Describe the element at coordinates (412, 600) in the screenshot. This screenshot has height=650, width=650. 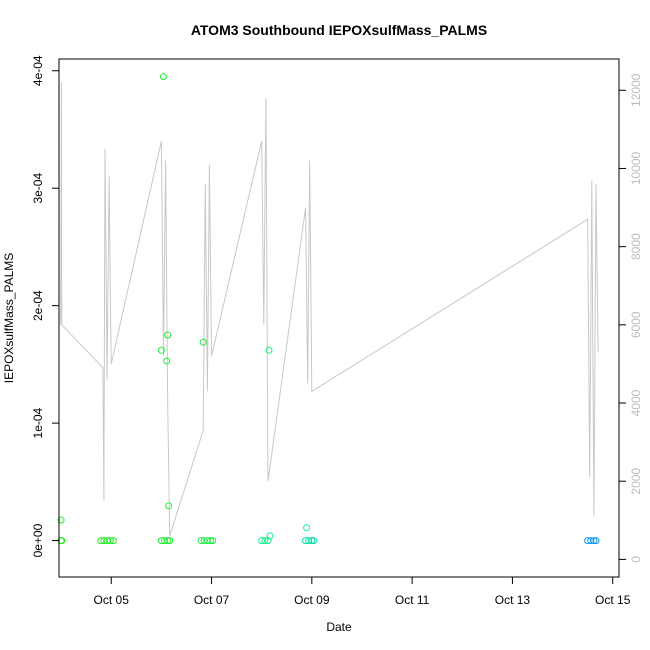
I see `x-tick-label: Oct 11` at that location.